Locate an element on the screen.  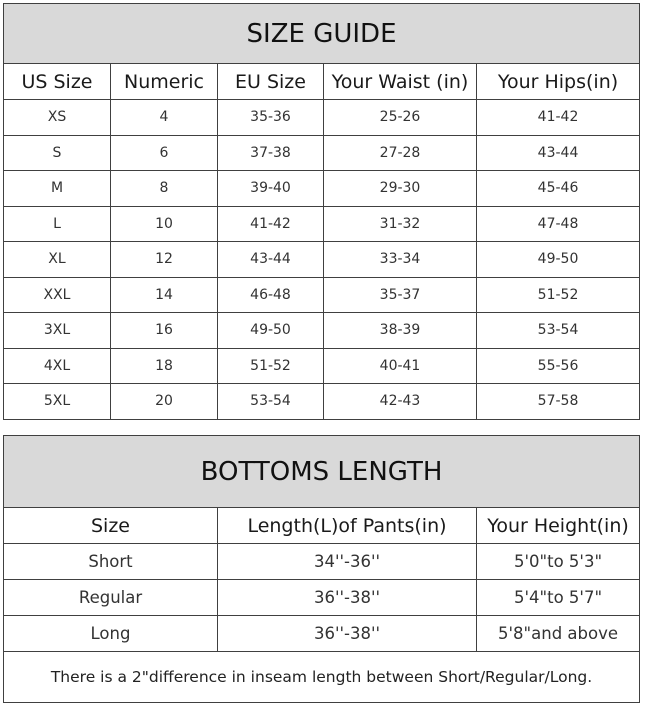
table-cell: 8 is located at coordinates (164, 188).